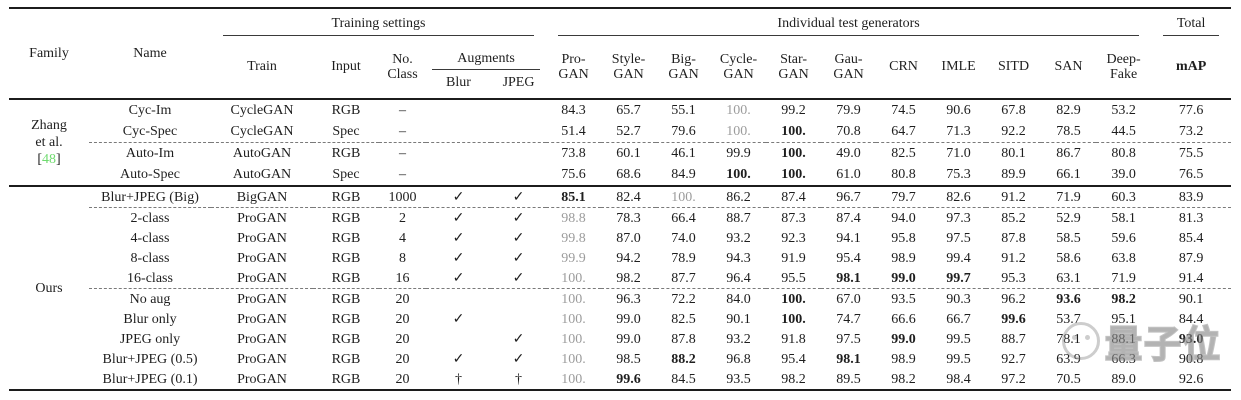 The image size is (1241, 400). Describe the element at coordinates (1191, 278) in the screenshot. I see `map-cell: 91.4` at that location.